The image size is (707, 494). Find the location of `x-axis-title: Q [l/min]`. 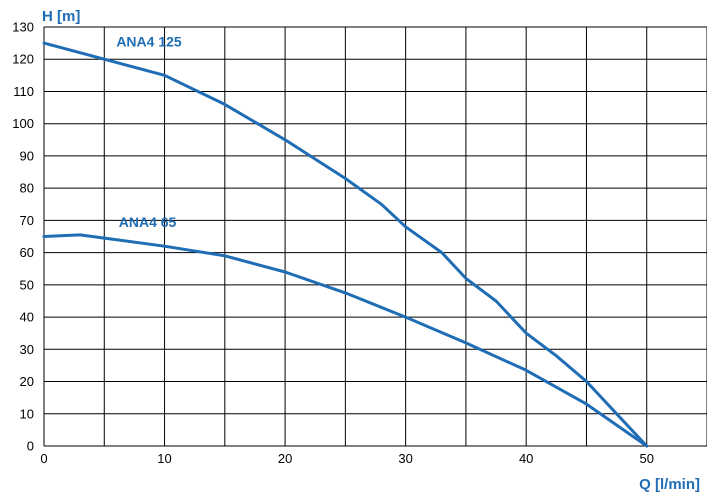

x-axis-title: Q [l/min] is located at coordinates (669, 484).